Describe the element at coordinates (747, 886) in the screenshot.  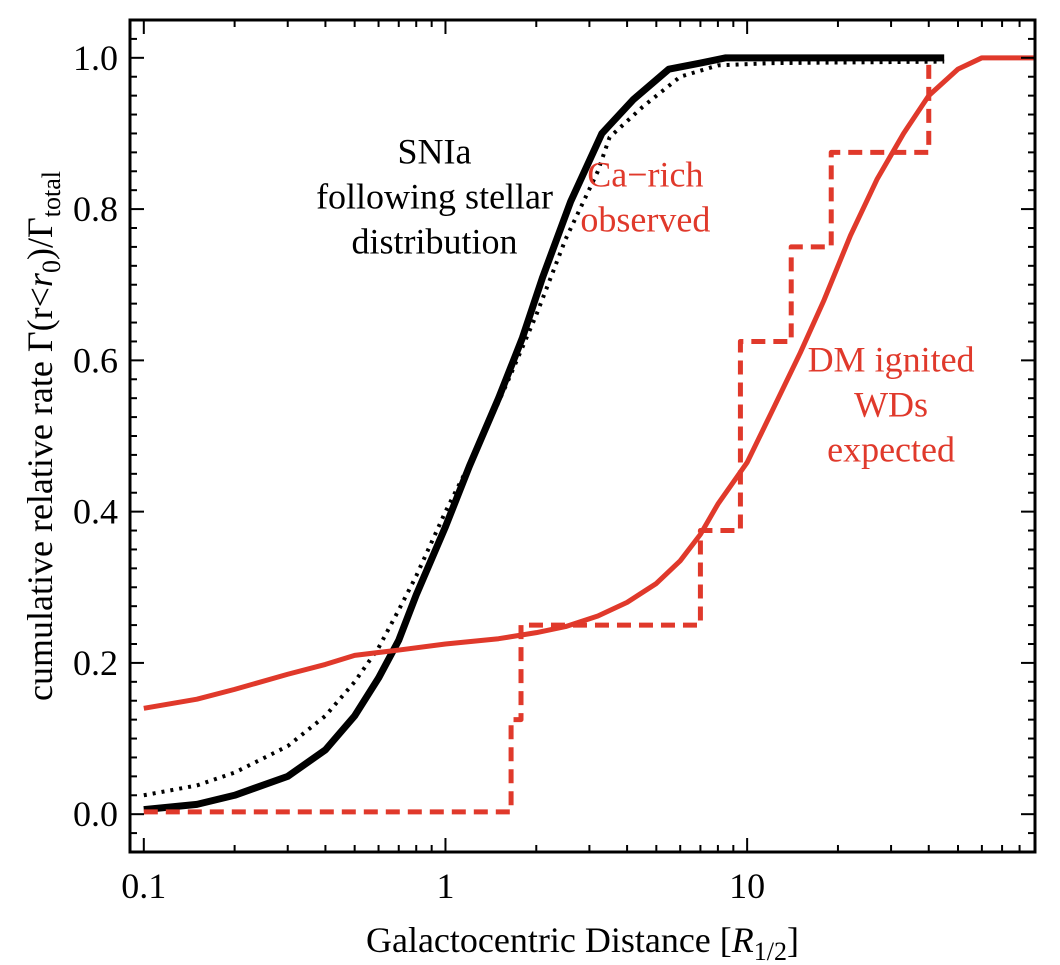
I see `x-tick-label: 10` at that location.